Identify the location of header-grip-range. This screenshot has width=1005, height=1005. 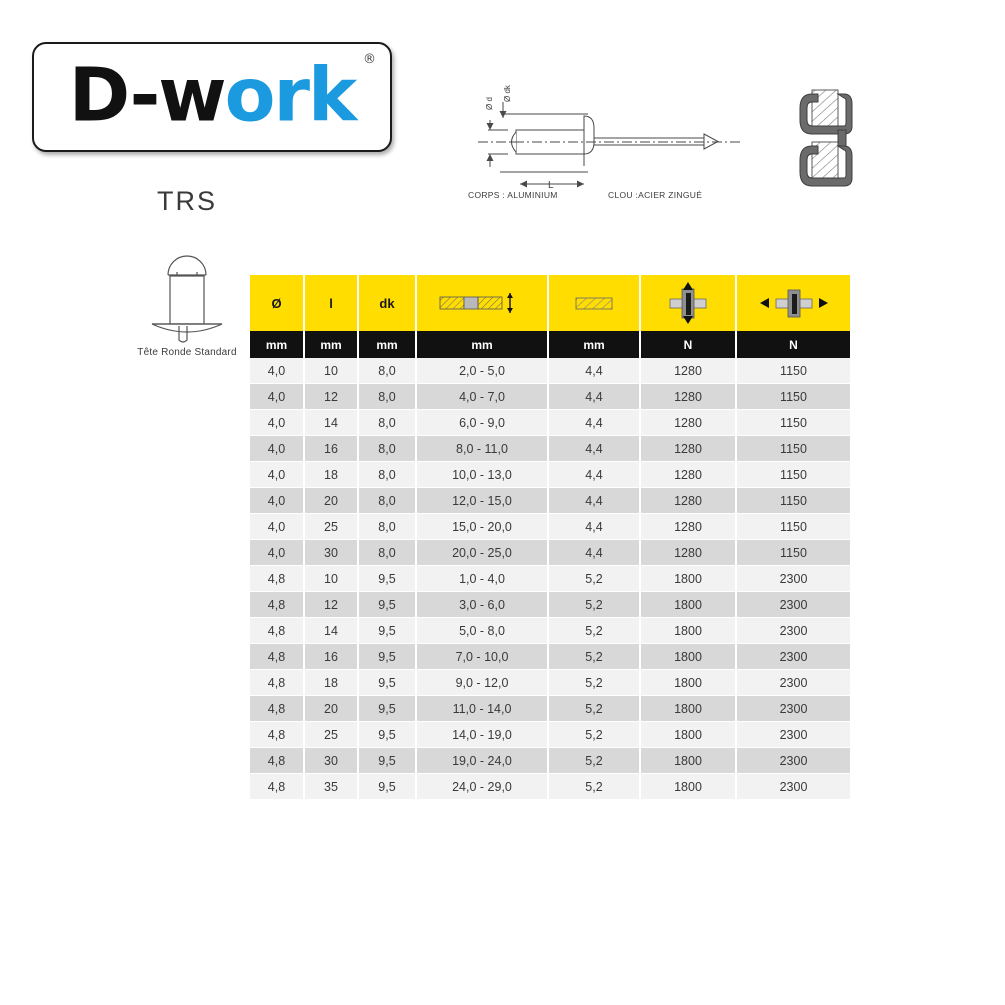
(482, 303).